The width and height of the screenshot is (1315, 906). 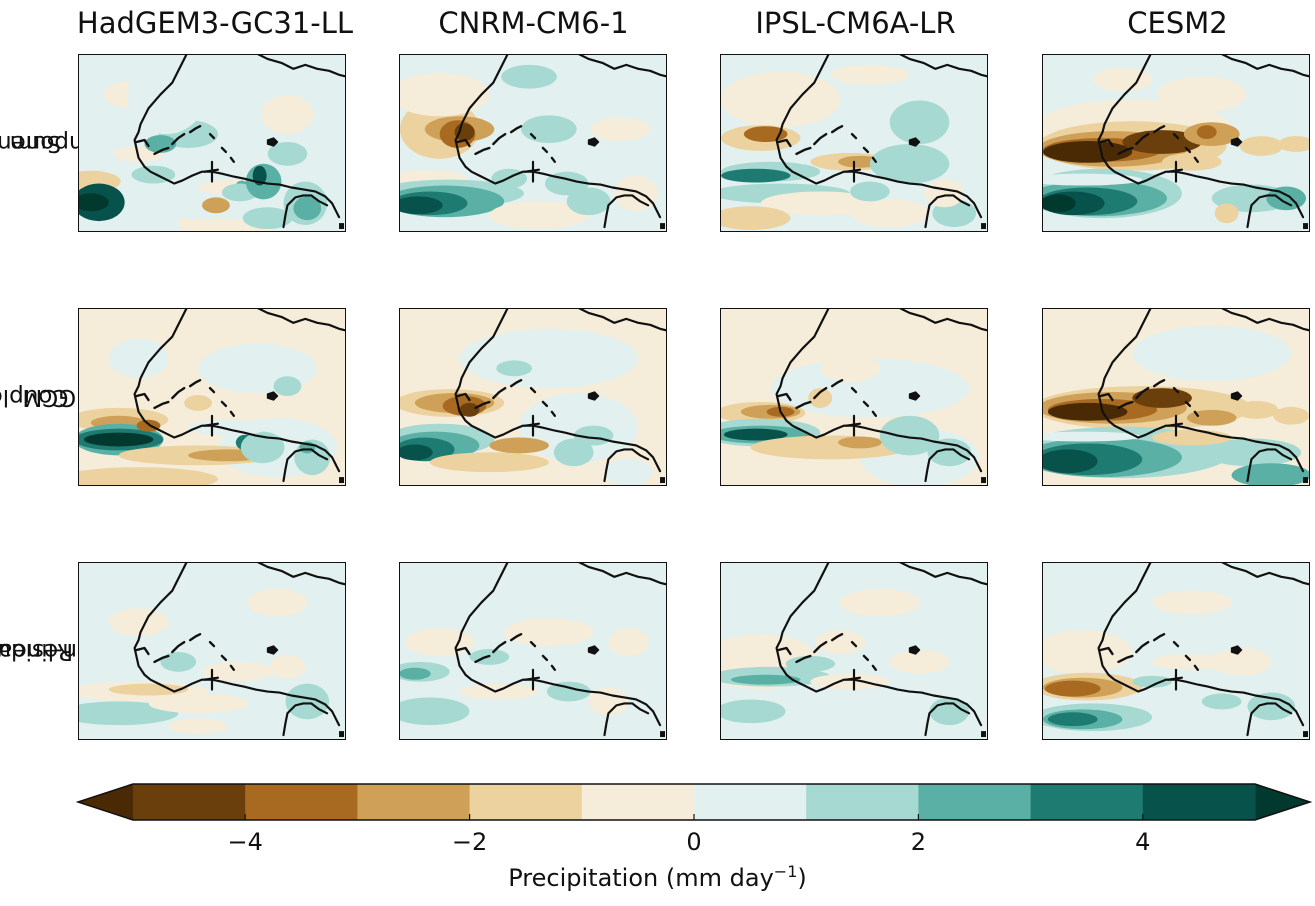 What do you see at coordinates (533, 23) in the screenshot?
I see `column-title-1: CNRM-CM6-1` at bounding box center [533, 23].